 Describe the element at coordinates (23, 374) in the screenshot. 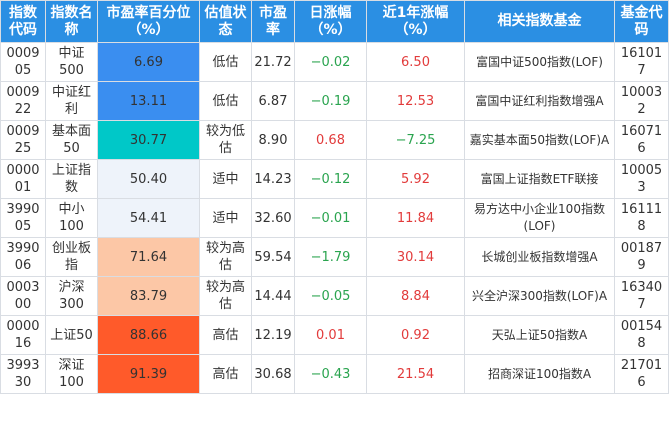

I see `index-code-cell: 399330` at that location.